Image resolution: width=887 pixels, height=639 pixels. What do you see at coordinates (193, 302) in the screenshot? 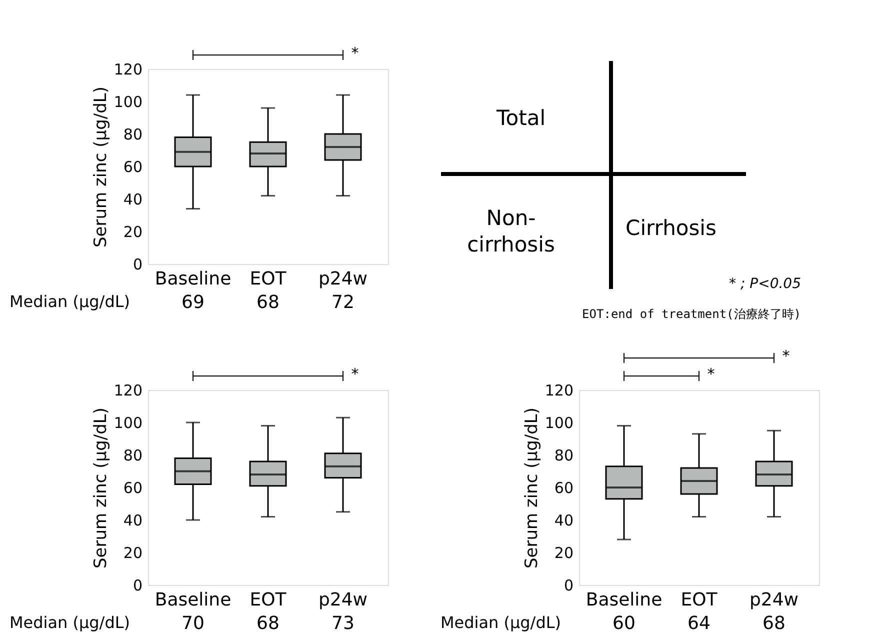
I see `text: 69` at bounding box center [193, 302].